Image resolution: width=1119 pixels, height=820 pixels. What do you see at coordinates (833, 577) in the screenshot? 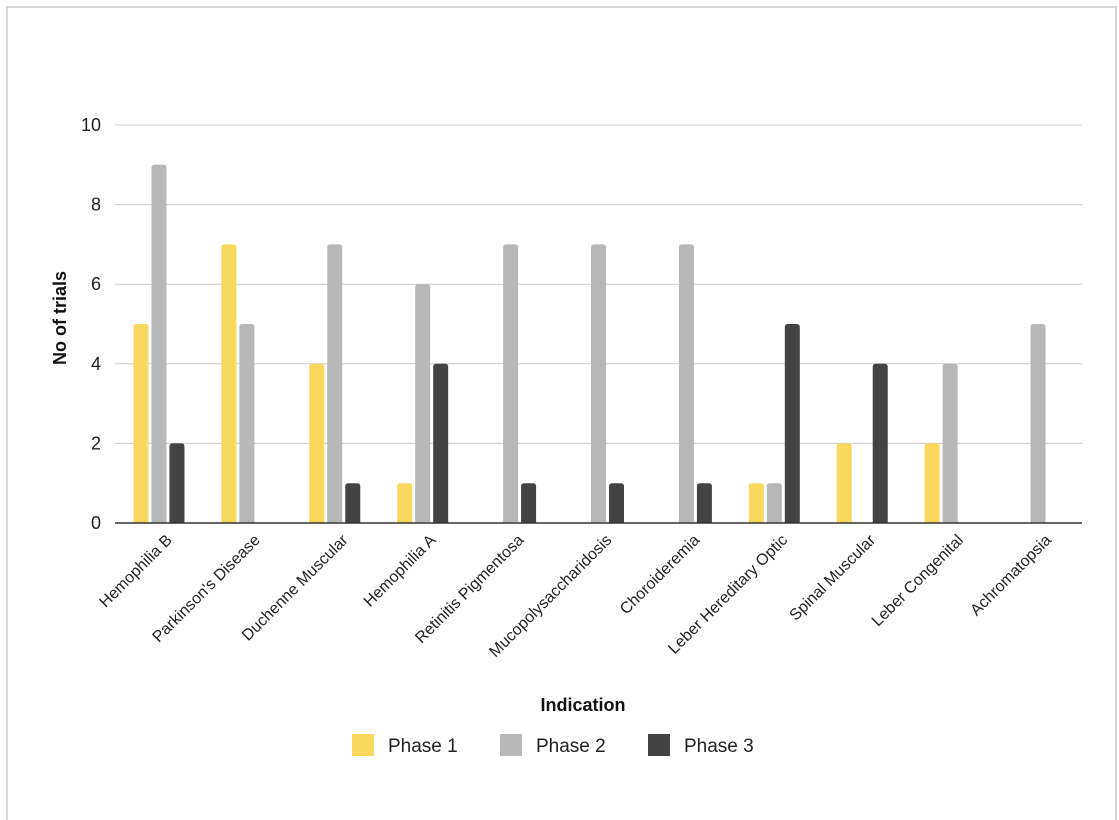
I see `x-tick-label: Spinal Muscular` at bounding box center [833, 577].